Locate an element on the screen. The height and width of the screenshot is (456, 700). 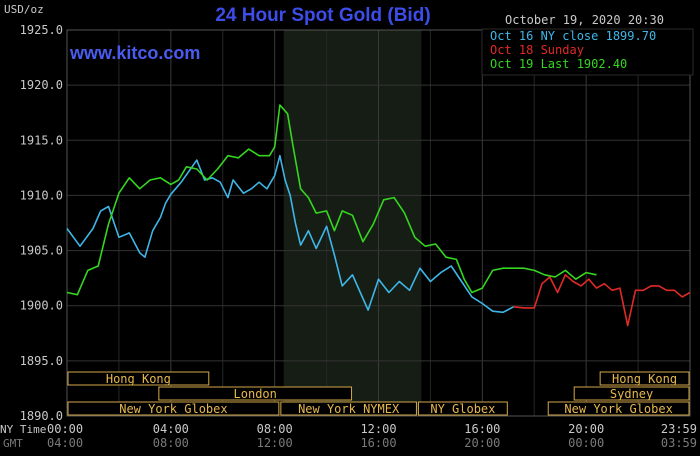
y-tick-label: 1915.0 is located at coordinates (41, 140).